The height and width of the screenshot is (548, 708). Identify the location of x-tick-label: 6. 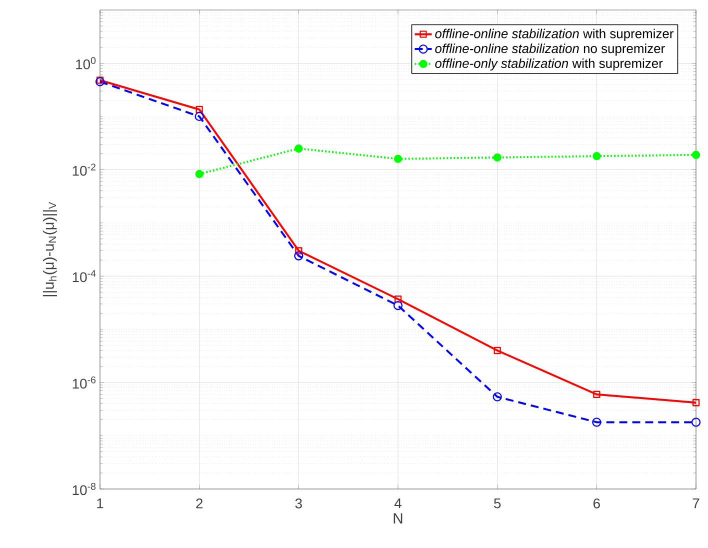
(596, 503).